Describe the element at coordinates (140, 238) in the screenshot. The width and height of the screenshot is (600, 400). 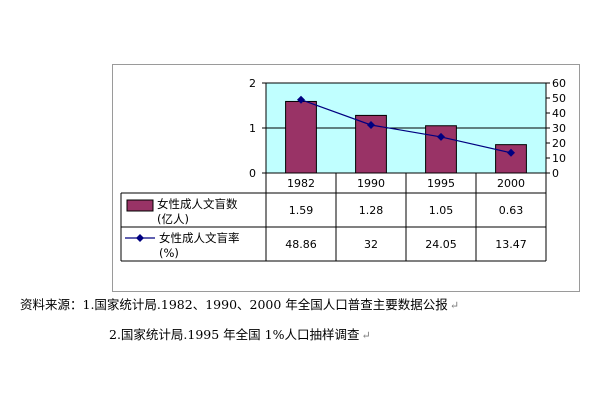
I see `legend-line-marker` at that location.